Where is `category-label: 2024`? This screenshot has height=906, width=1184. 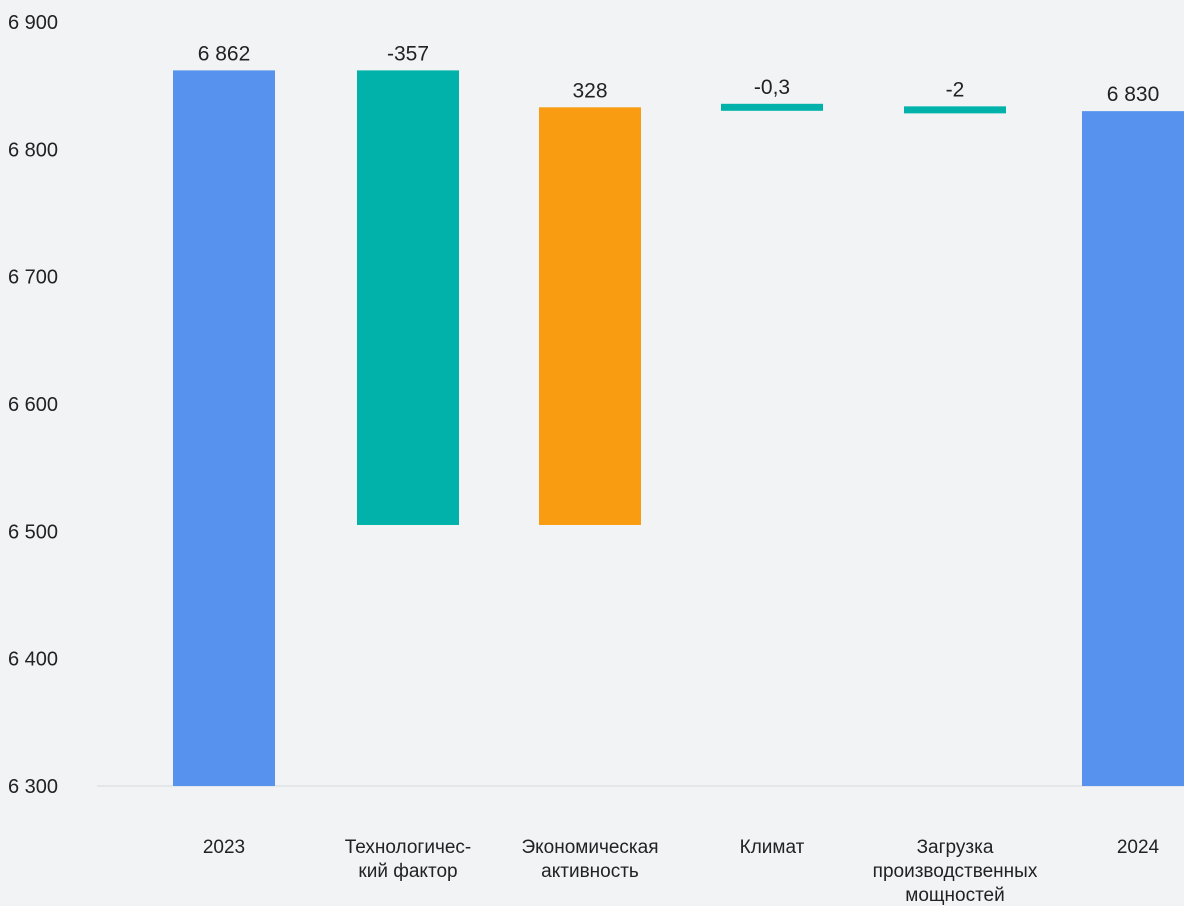 category-label: 2024 is located at coordinates (1138, 847).